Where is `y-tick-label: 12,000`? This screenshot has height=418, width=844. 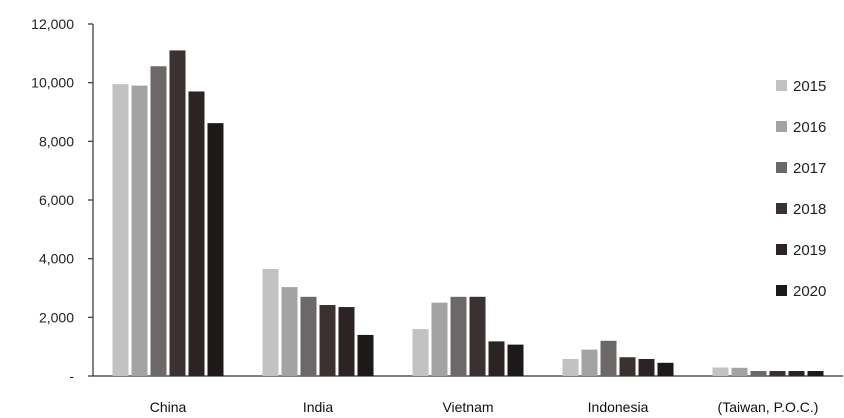 y-tick-label: 12,000 is located at coordinates (52, 24).